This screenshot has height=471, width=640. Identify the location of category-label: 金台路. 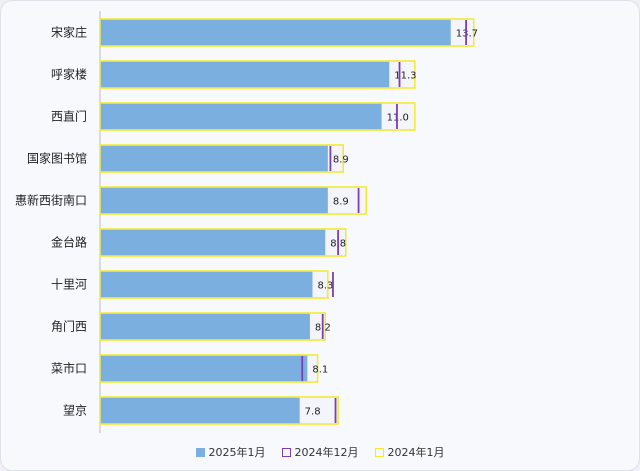
(69, 242).